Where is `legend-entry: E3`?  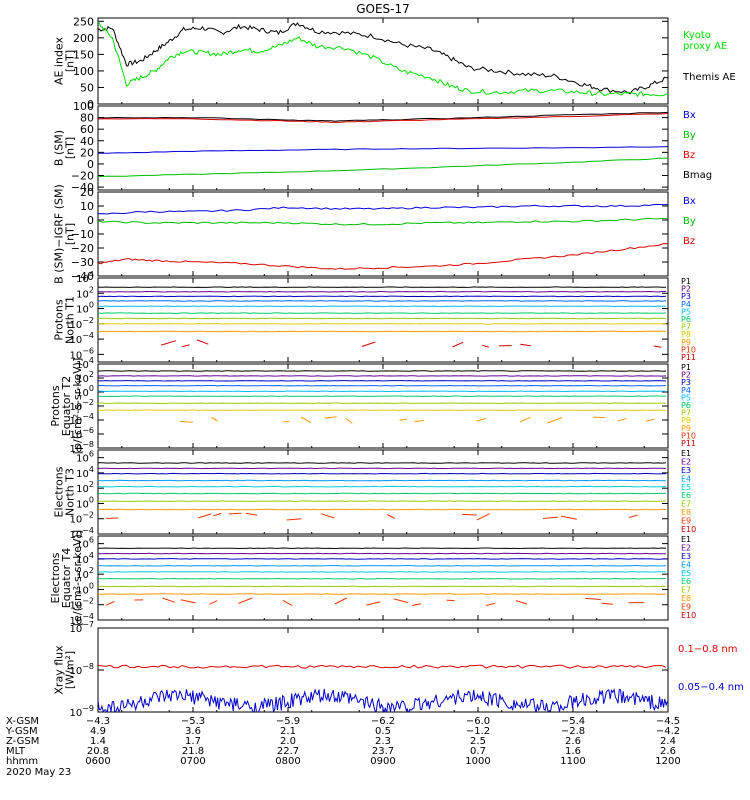 legend-entry: E3 is located at coordinates (686, 556).